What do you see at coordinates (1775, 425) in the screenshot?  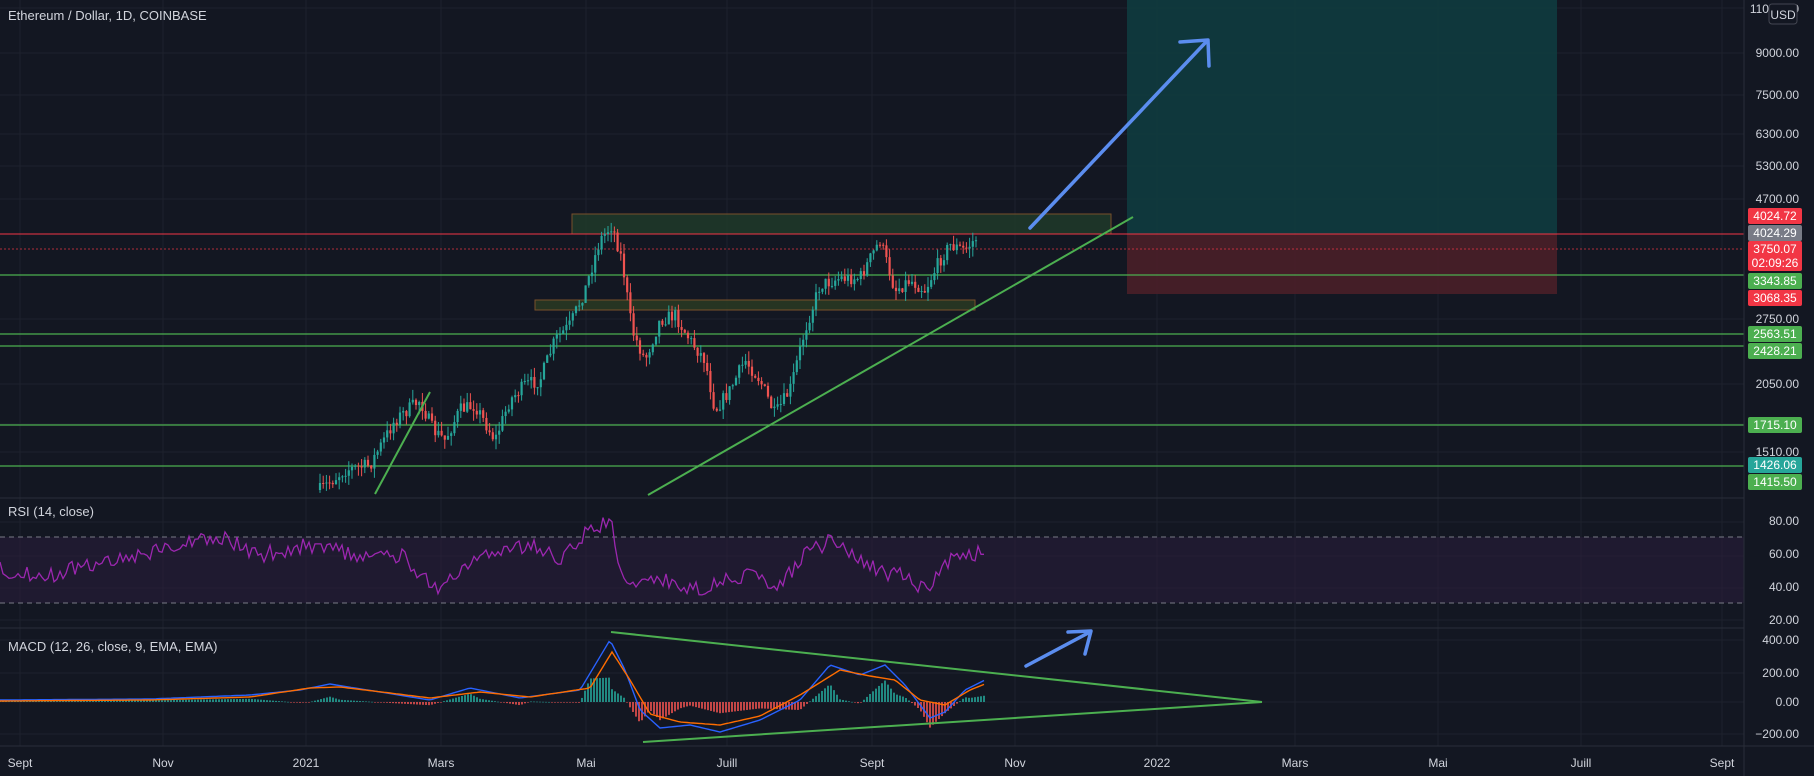 I see `price-label-value: 1715.10` at bounding box center [1775, 425].